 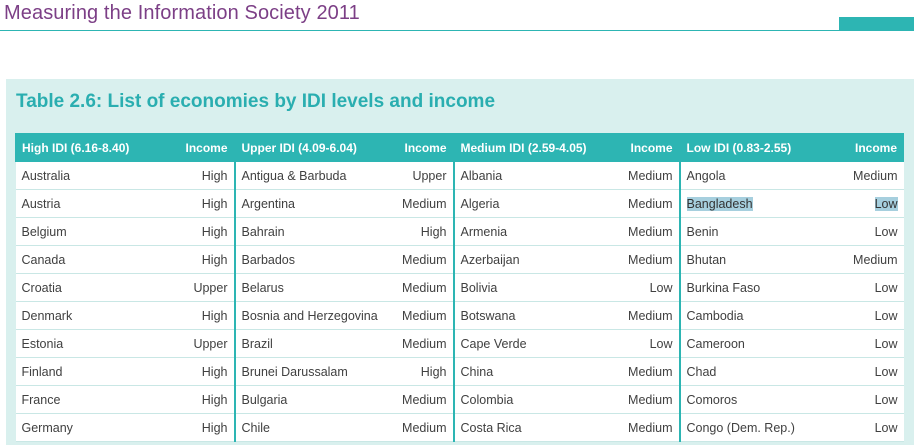 I want to click on economy-name: Benin, so click(x=702, y=231).